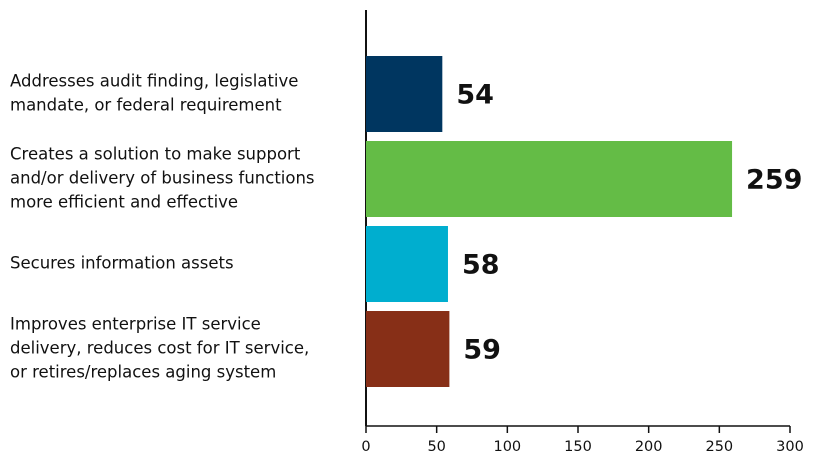 This screenshot has height=454, width=820. I want to click on x-tick-label: 300, so click(790, 446).